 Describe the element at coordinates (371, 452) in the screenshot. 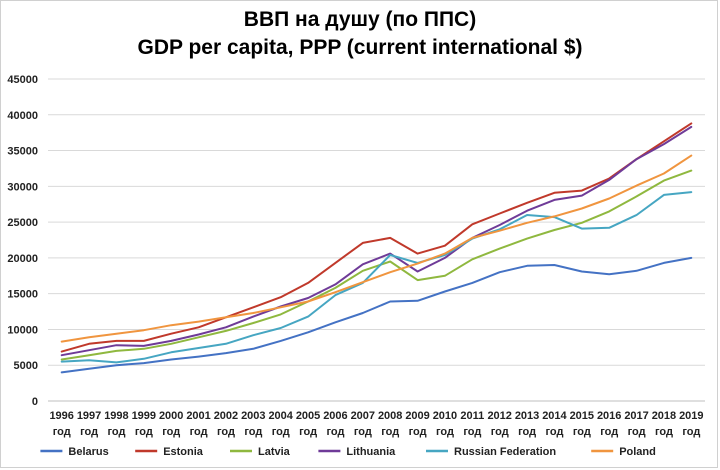

I see `legend-label-lithuania: Lithuania` at that location.